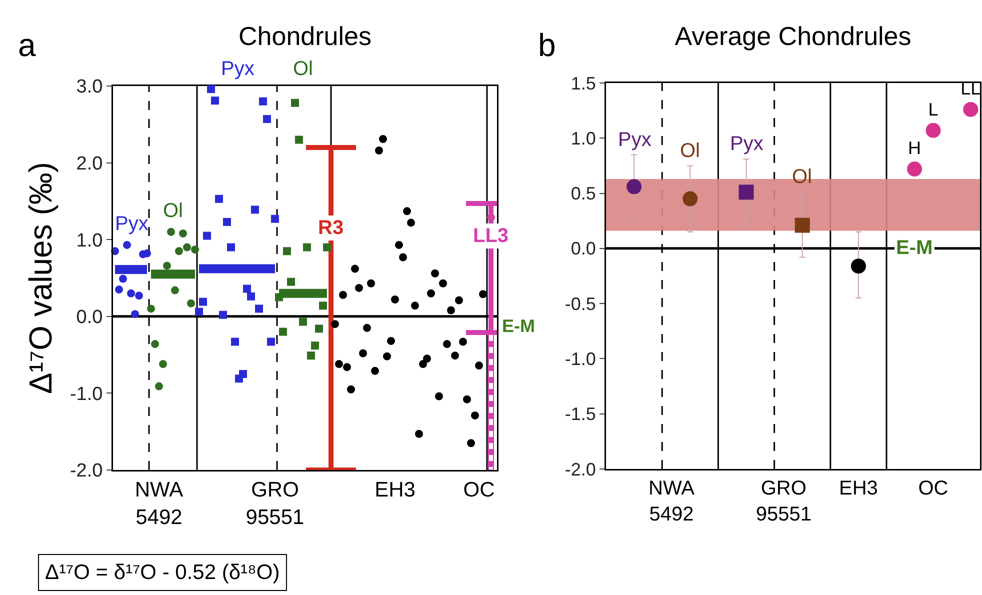 This screenshot has width=982, height=595. I want to click on x-tick-label: NWA 5492, so click(159, 503).